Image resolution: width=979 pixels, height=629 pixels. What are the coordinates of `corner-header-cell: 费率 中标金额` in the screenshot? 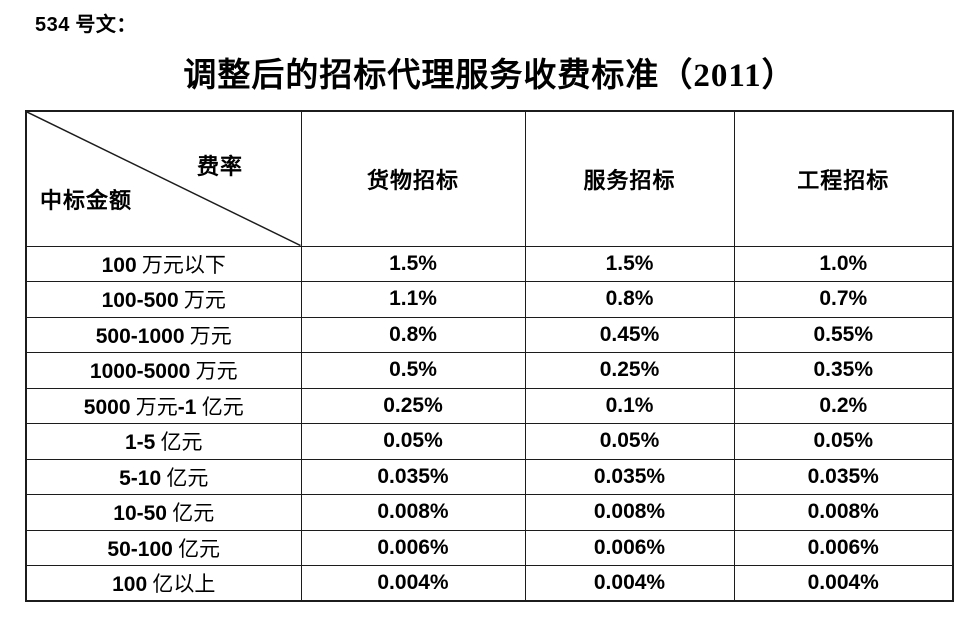 It's located at (163, 178).